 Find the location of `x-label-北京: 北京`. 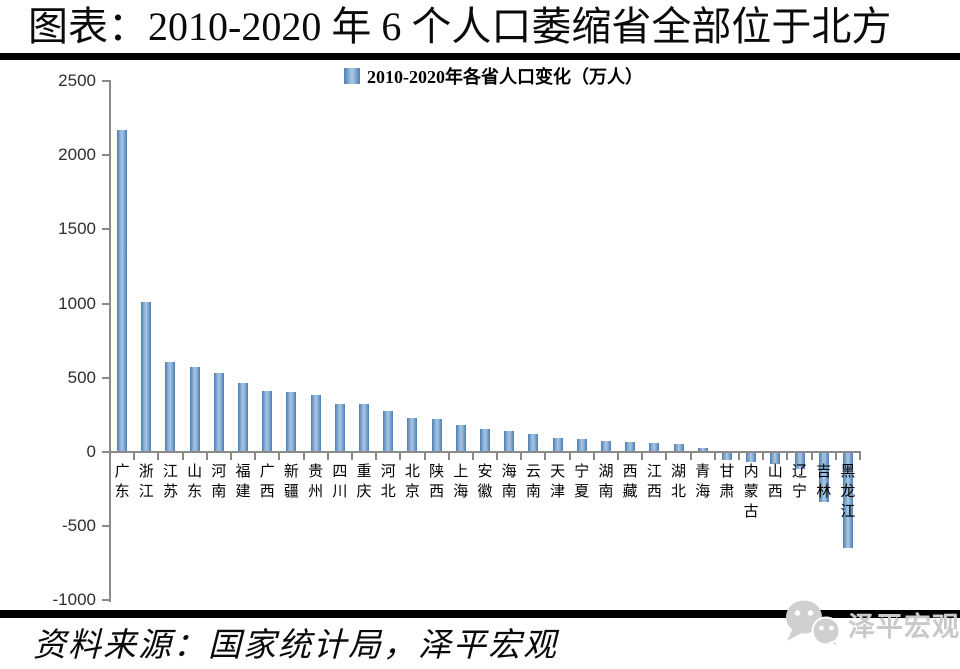

x-label-北京: 北京 is located at coordinates (412, 482).